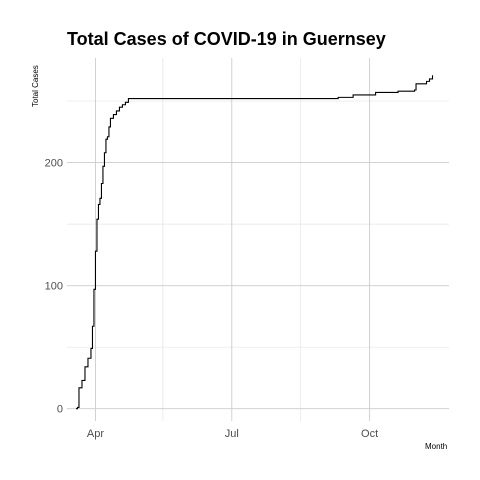 This screenshot has height=480, width=480. Describe the element at coordinates (60, 410) in the screenshot. I see `y-tick-label: 0` at that location.